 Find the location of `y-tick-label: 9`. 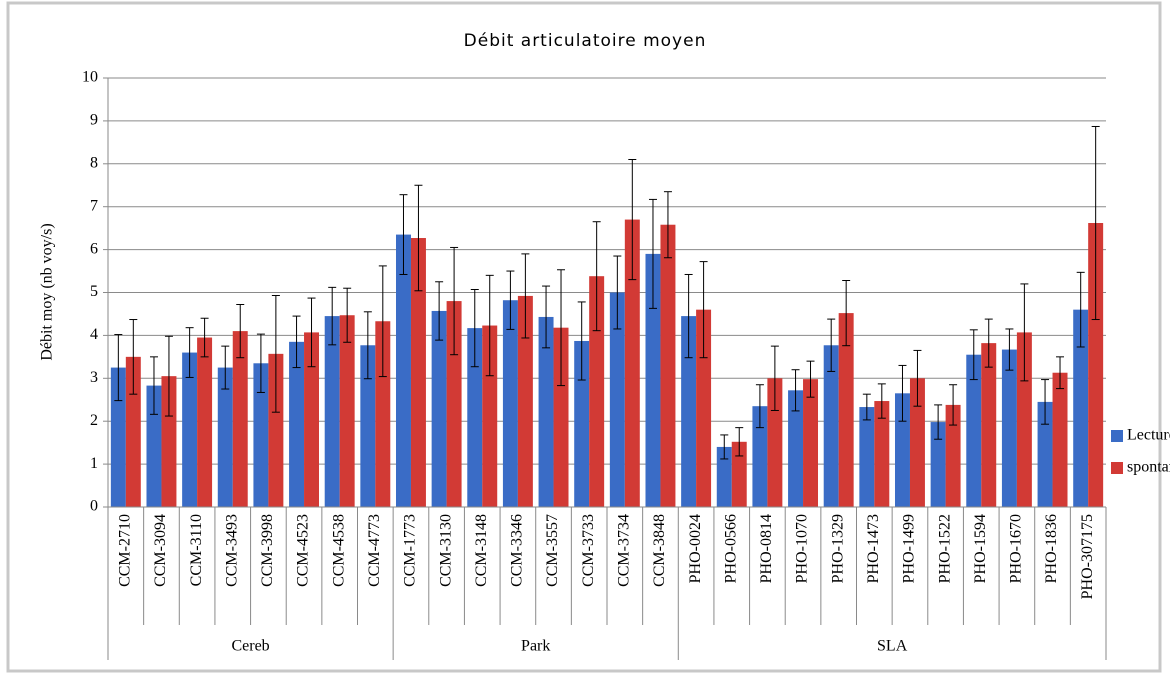

y-tick-label: 9 is located at coordinates (94, 120).